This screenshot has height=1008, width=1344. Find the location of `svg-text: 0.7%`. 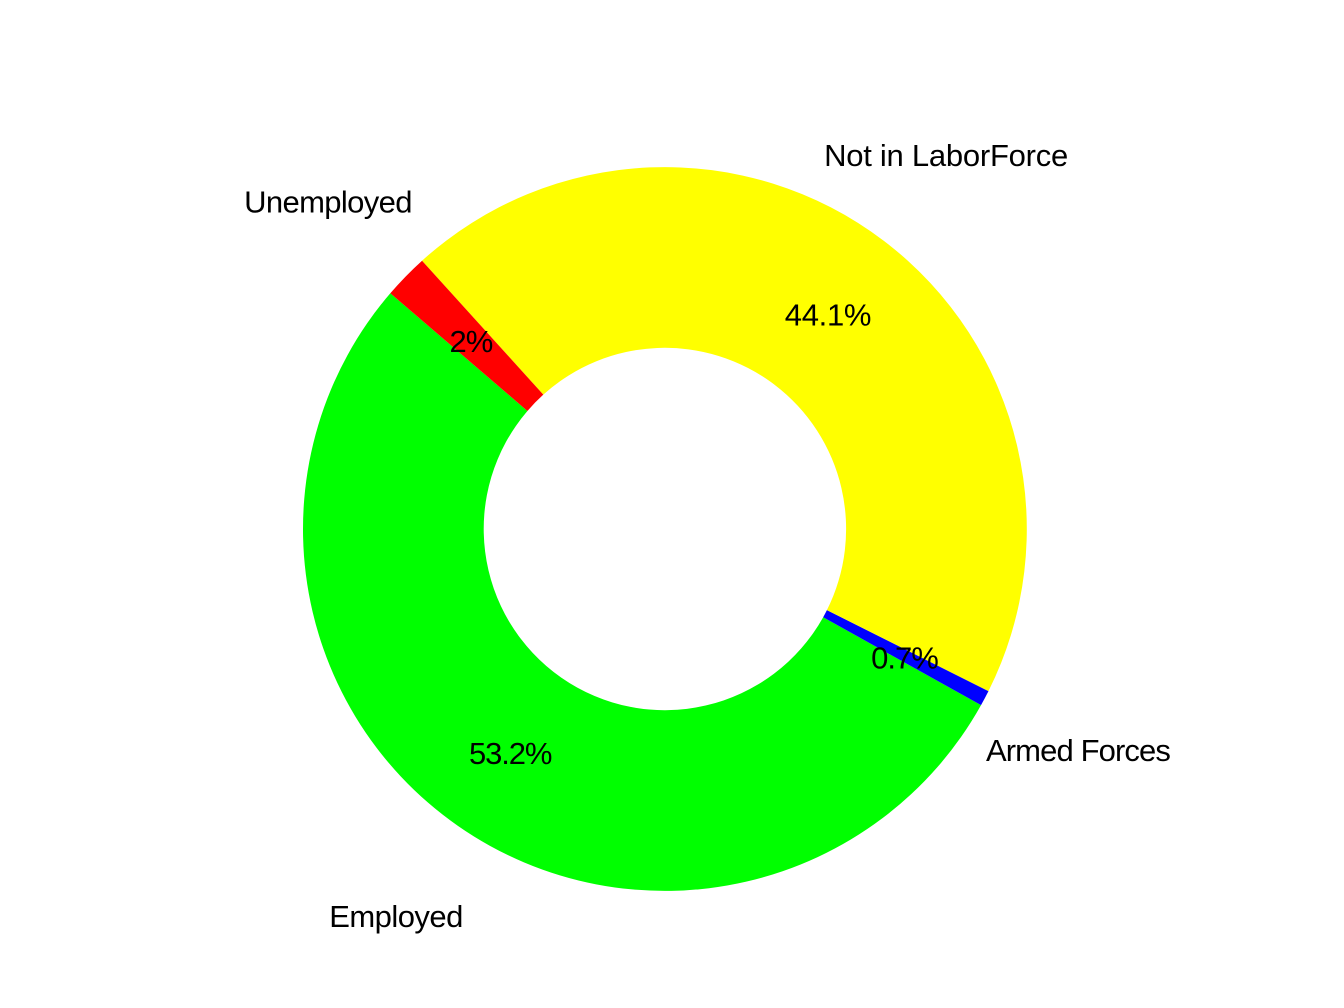

svg-text: 0.7% is located at coordinates (904, 657).